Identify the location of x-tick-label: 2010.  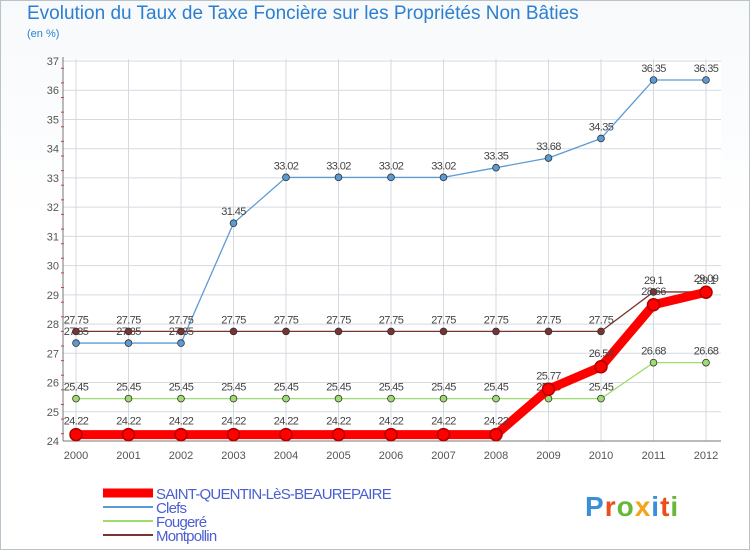
(601, 456).